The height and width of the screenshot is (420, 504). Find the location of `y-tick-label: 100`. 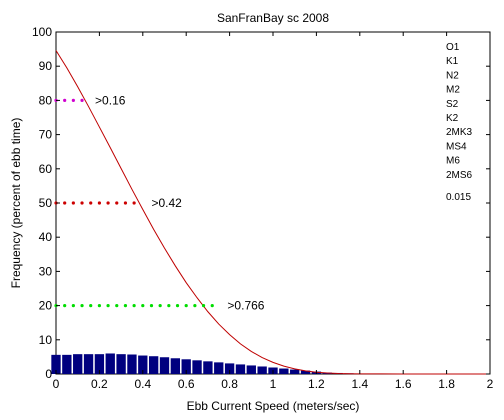

y-tick-label: 100 is located at coordinates (42, 32).